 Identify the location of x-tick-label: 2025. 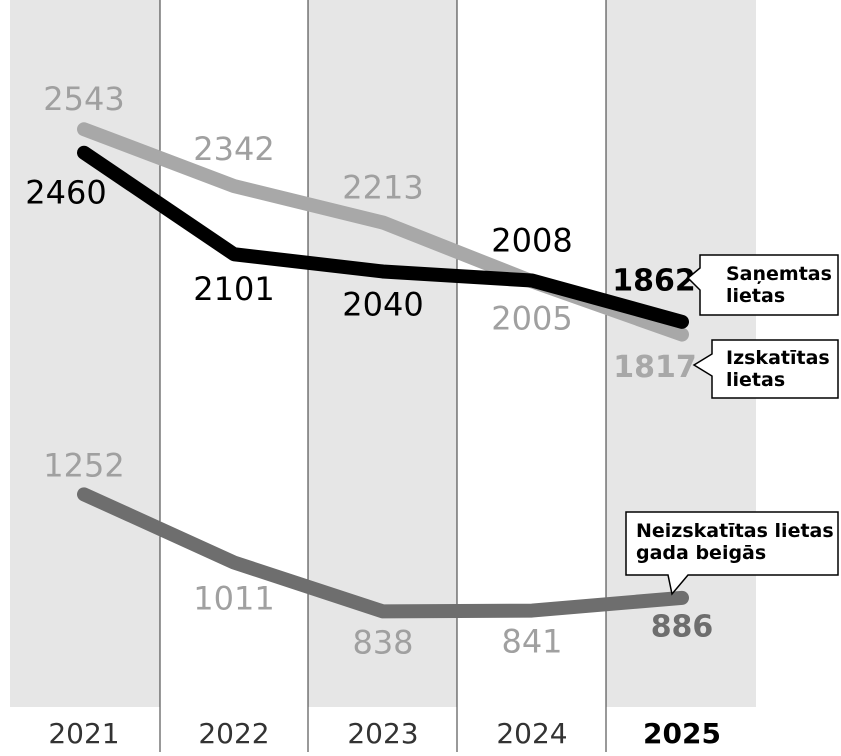
(682, 733).